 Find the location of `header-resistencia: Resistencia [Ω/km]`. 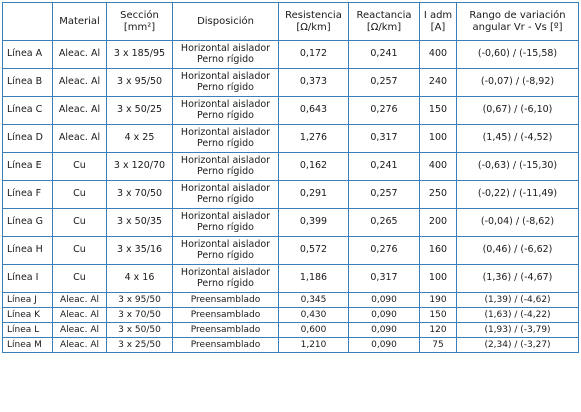

header-resistencia: Resistencia [Ω/km] is located at coordinates (313, 21).